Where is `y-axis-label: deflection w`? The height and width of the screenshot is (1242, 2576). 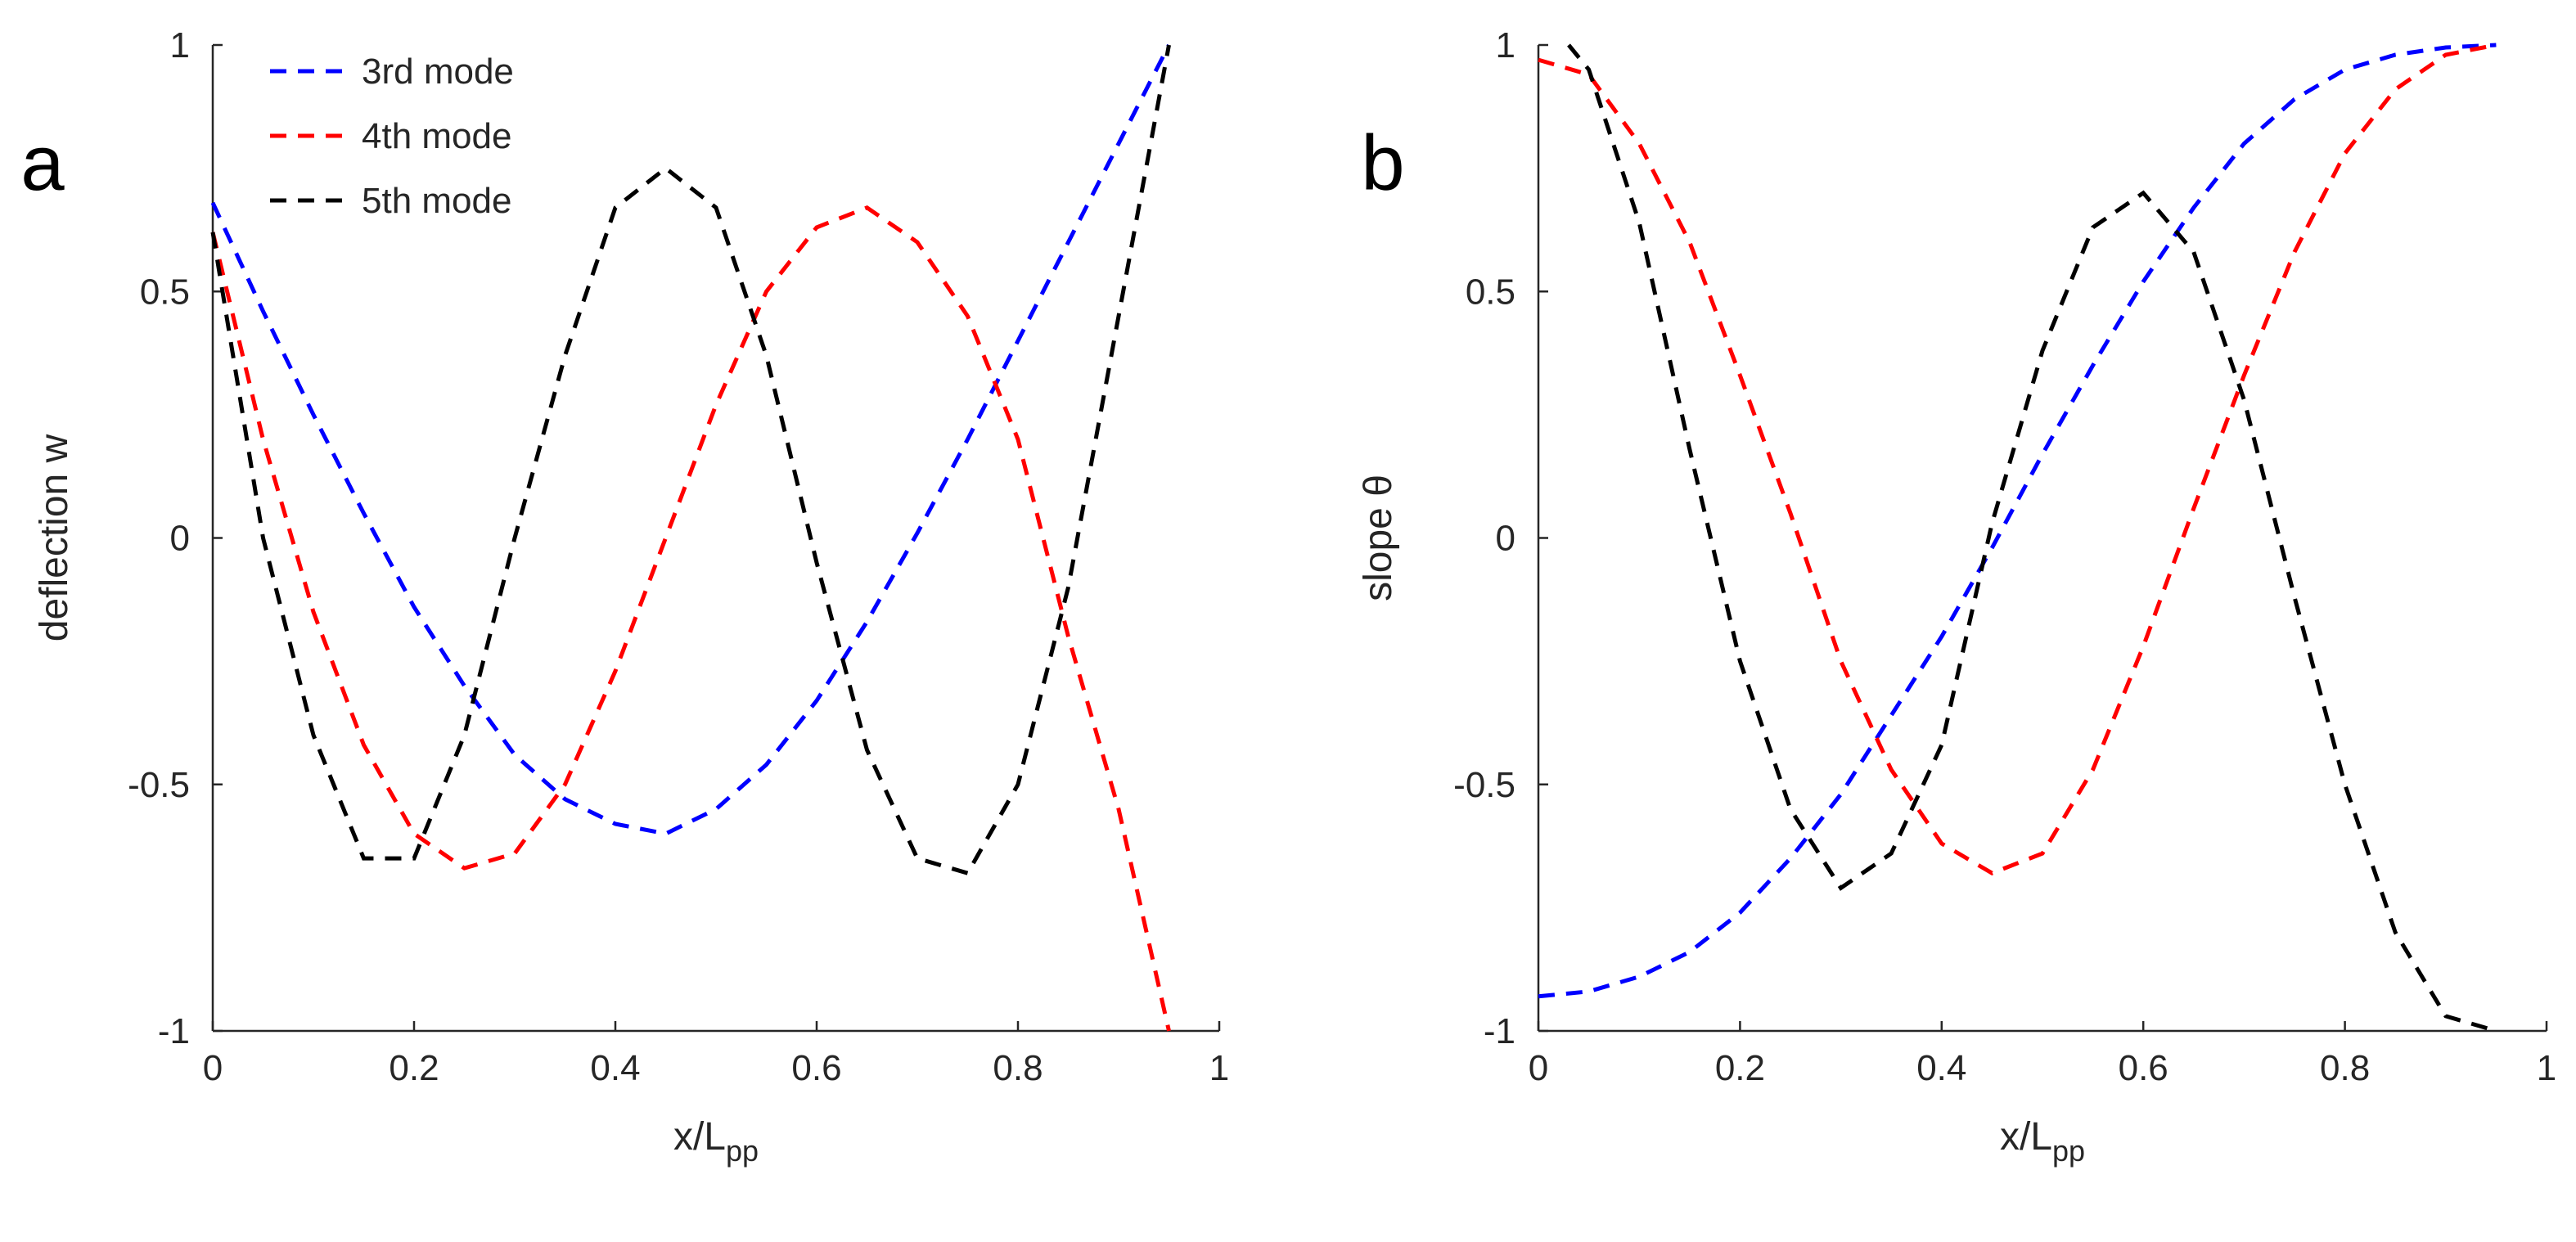
y-axis-label: deflection w is located at coordinates (54, 537).